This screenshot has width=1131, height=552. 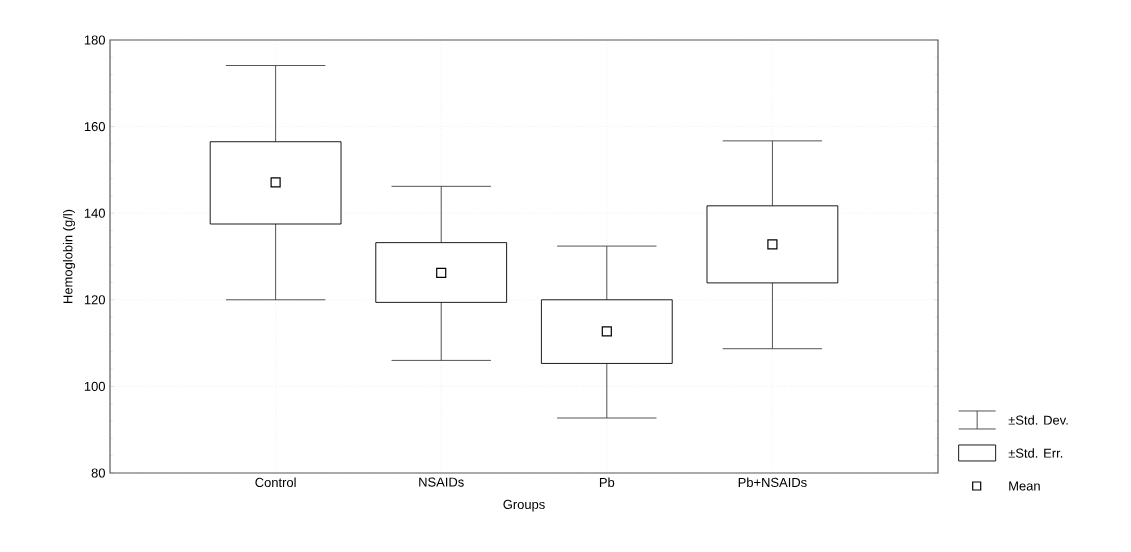 What do you see at coordinates (275, 482) in the screenshot?
I see `x-tick-label: Control` at bounding box center [275, 482].